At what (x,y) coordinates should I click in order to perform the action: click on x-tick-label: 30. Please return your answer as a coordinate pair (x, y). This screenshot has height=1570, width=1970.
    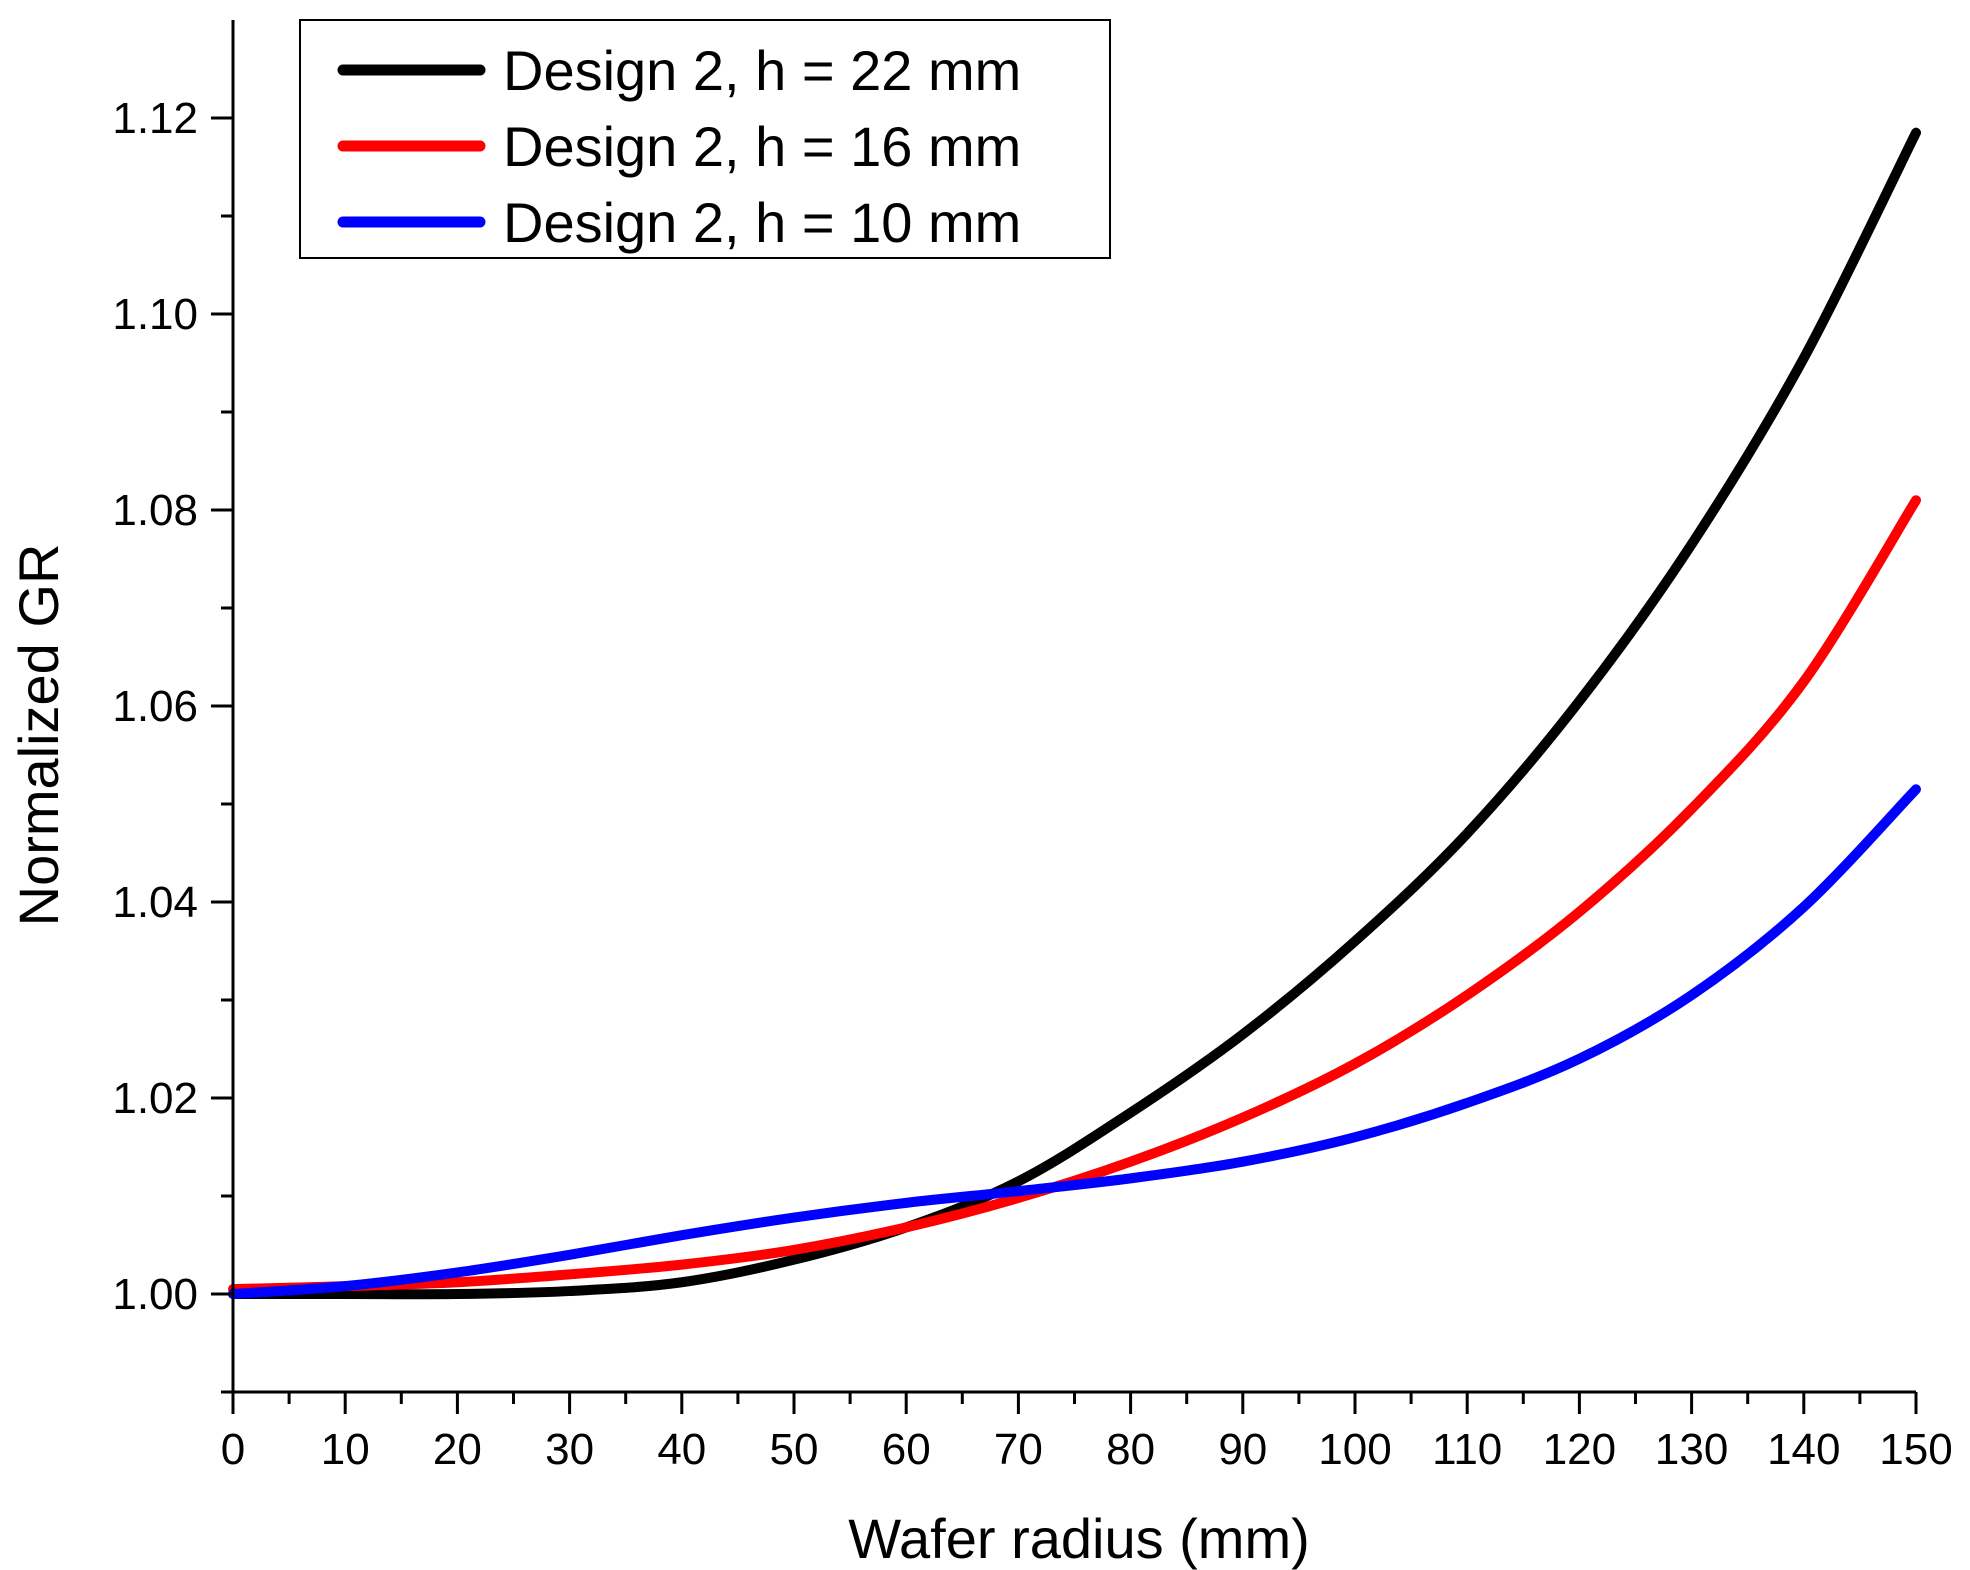
    Looking at the image, I should click on (569, 1449).